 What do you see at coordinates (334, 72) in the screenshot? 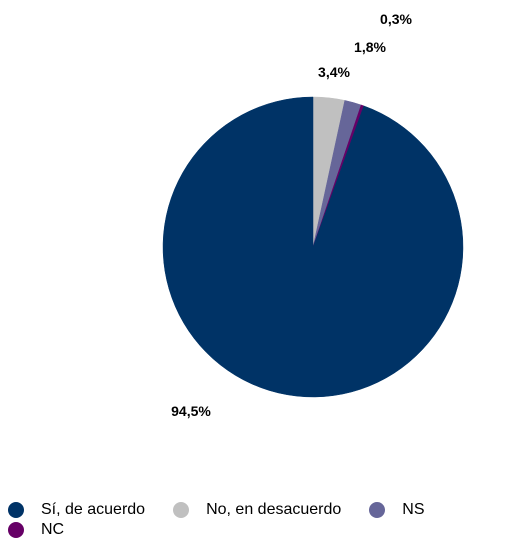
I see `data-label-no-en-desacuerdo: 3,4%` at bounding box center [334, 72].